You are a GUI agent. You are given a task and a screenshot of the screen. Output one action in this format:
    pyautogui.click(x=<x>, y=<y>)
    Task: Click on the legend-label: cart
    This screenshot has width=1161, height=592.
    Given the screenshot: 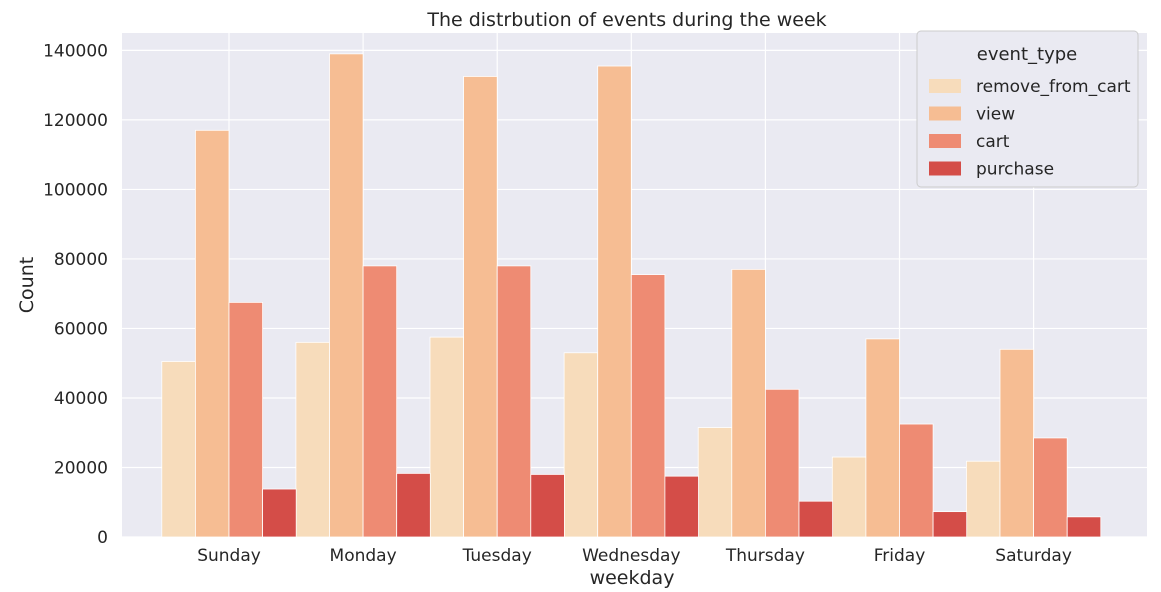 What is the action you would take?
    pyautogui.click(x=993, y=142)
    